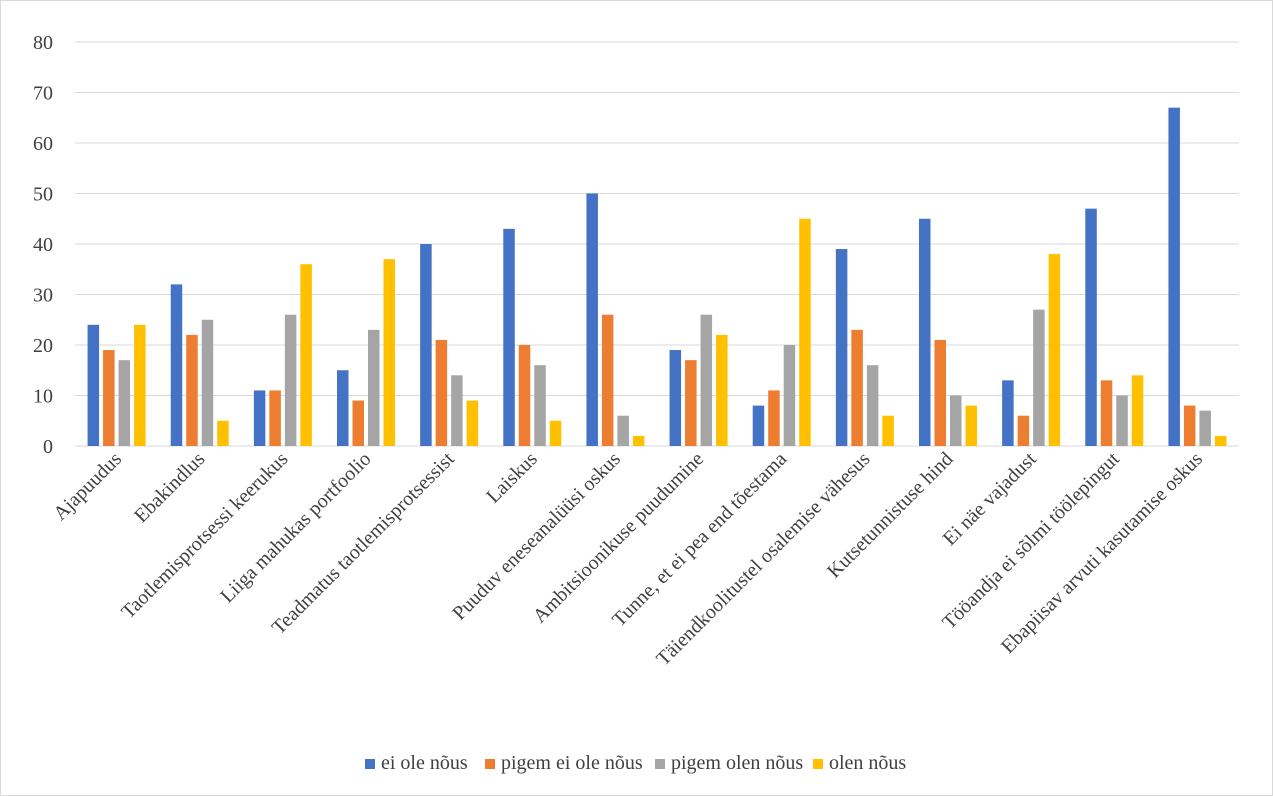  What do you see at coordinates (48, 447) in the screenshot?
I see `y-tick-label: 0` at bounding box center [48, 447].